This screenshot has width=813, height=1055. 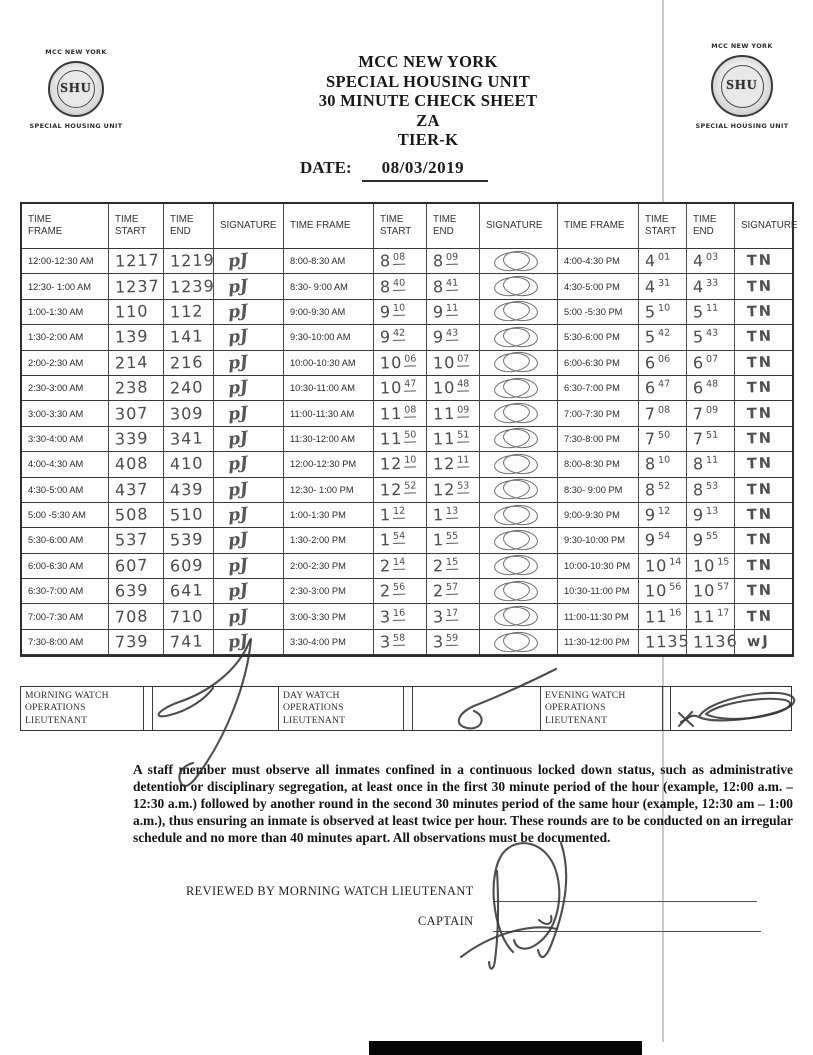 What do you see at coordinates (663, 338) in the screenshot?
I see `time-start-value: 542` at bounding box center [663, 338].